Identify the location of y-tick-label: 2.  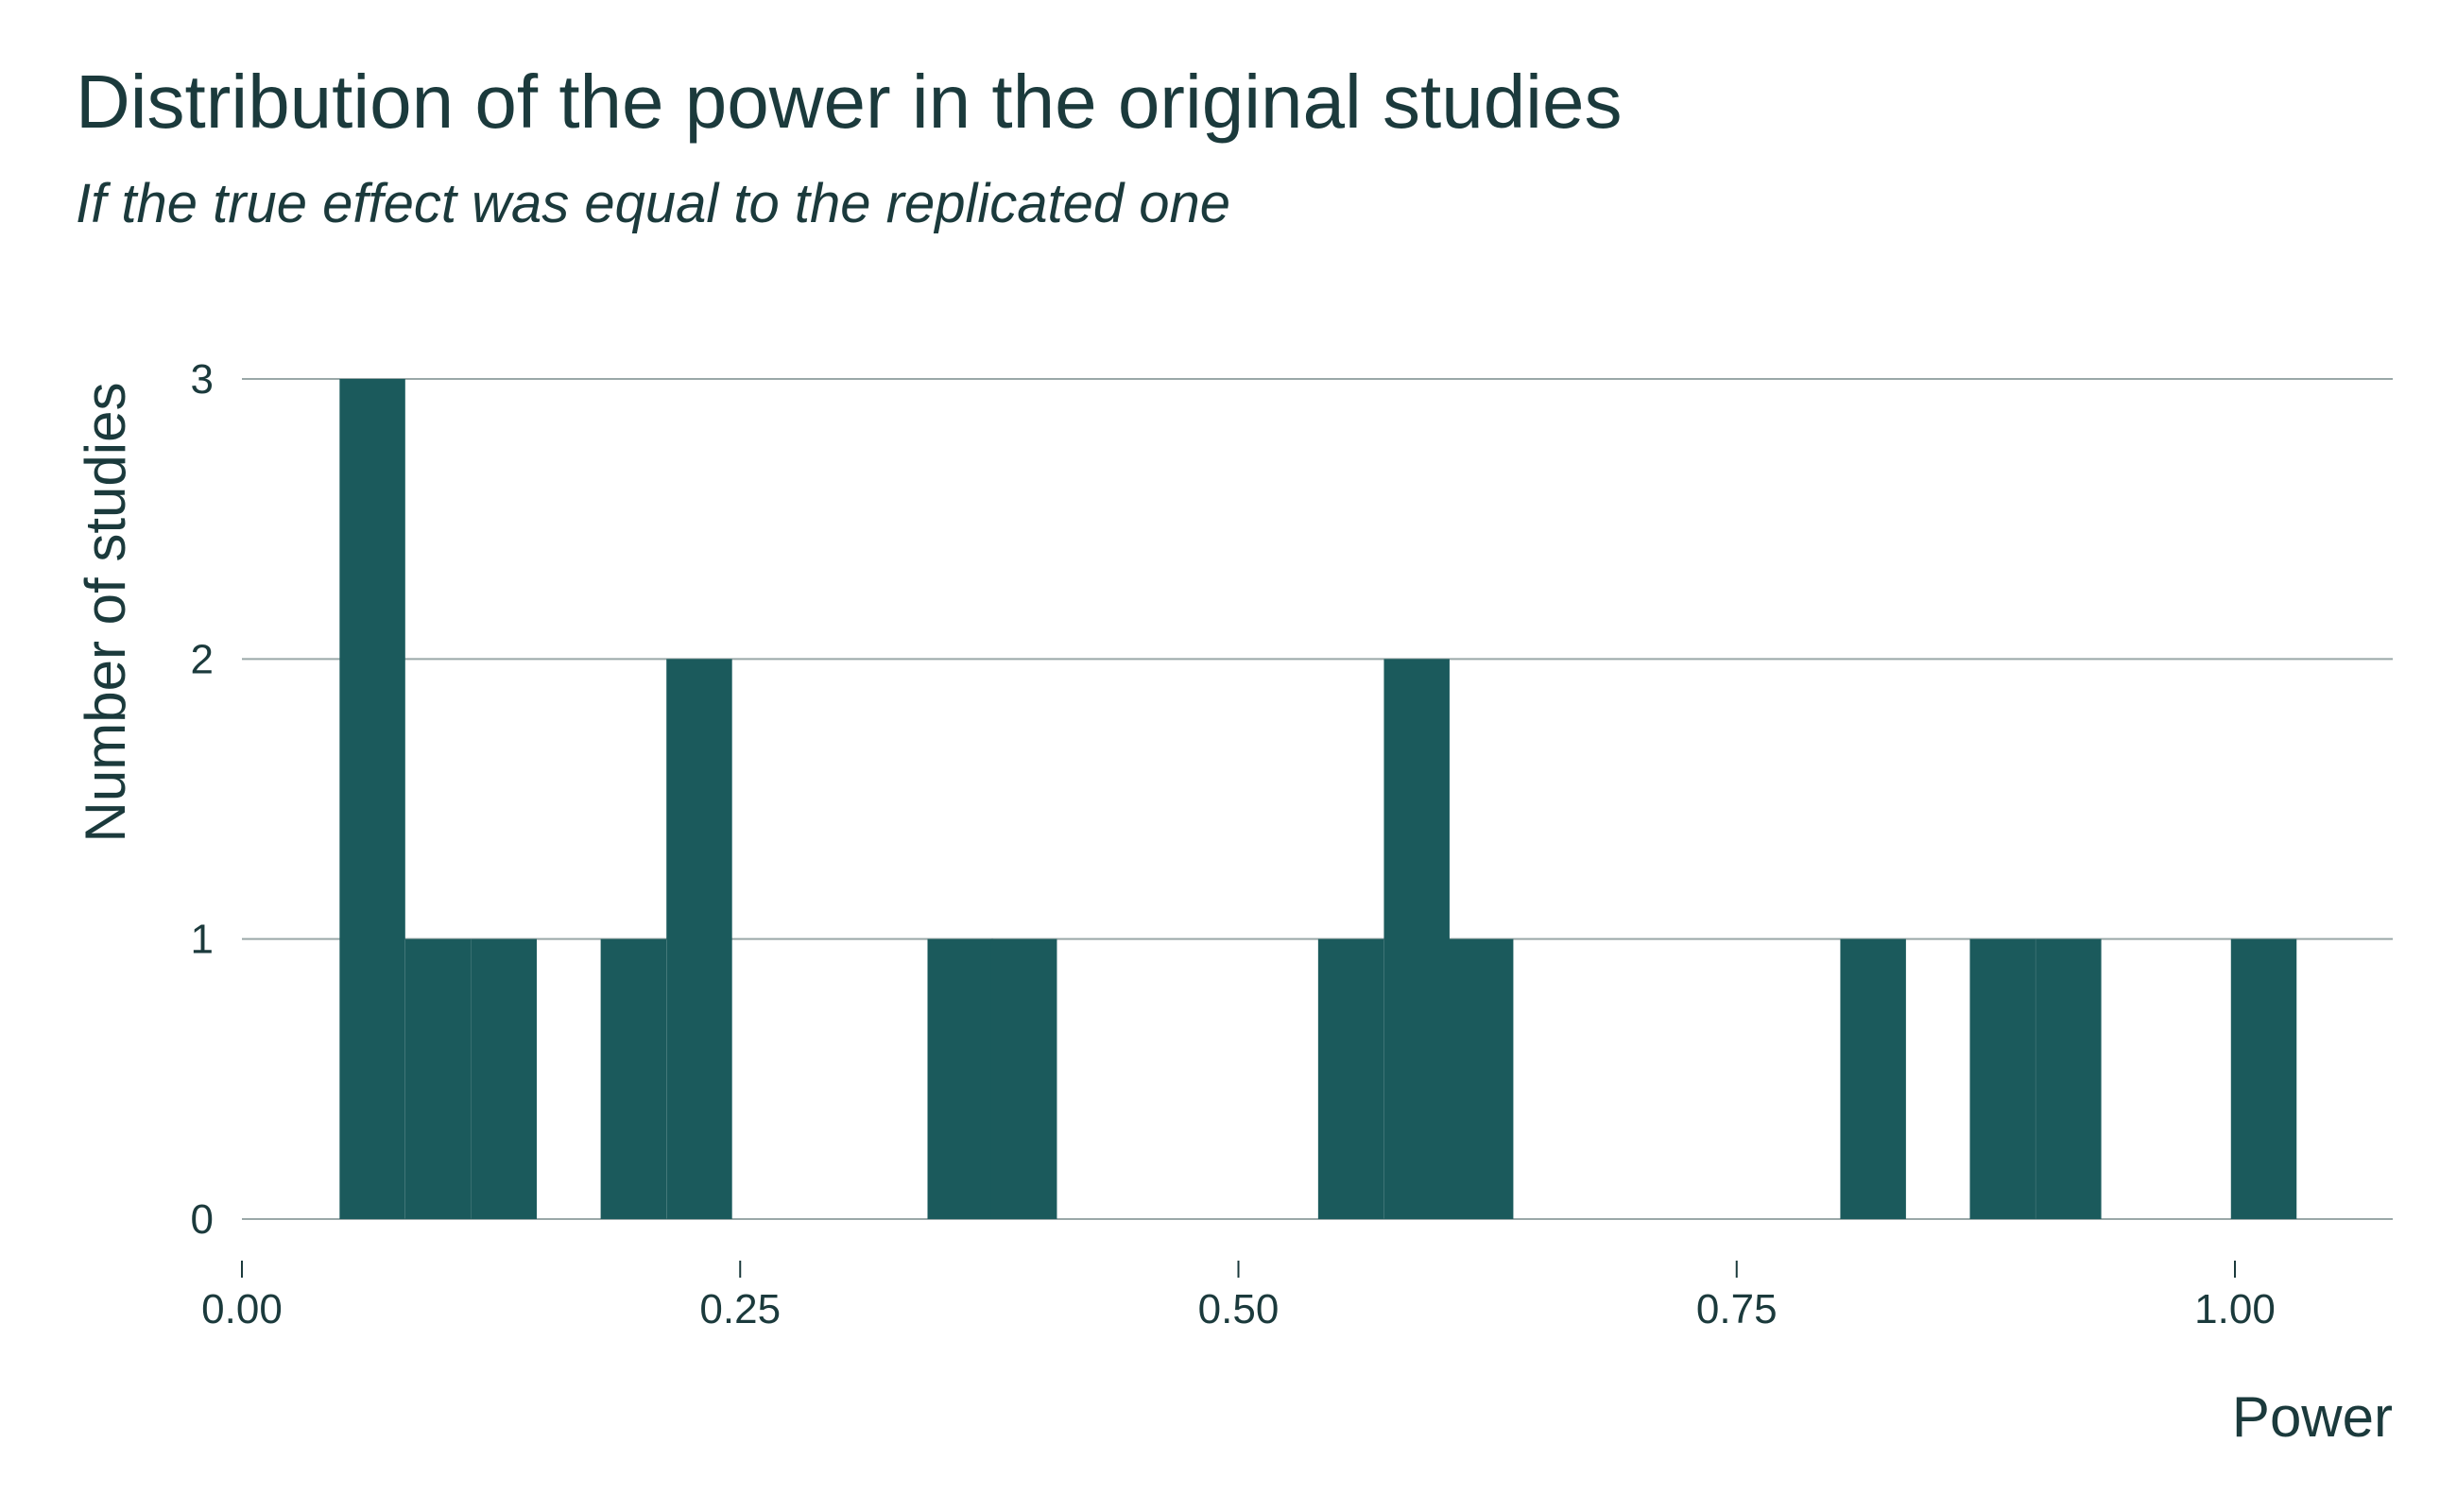
(202, 659).